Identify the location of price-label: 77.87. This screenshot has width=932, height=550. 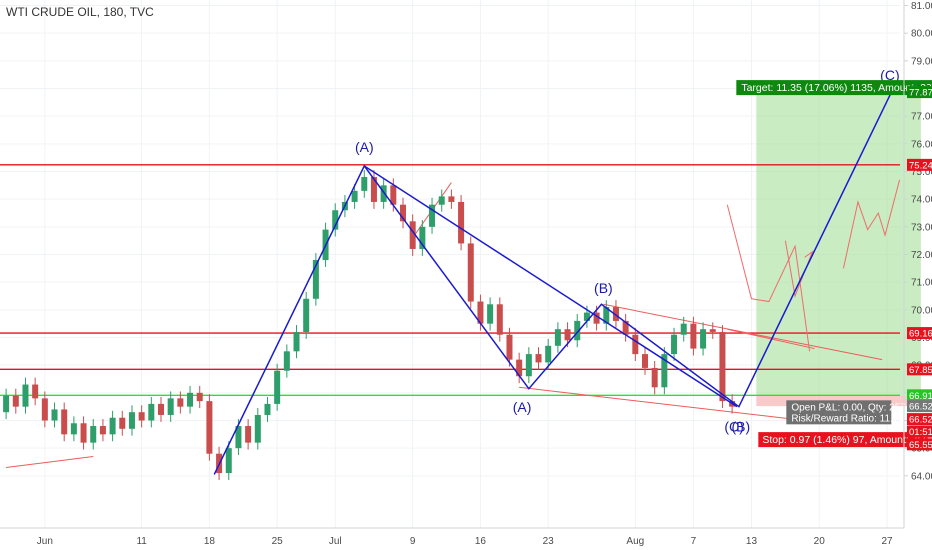
(920, 93).